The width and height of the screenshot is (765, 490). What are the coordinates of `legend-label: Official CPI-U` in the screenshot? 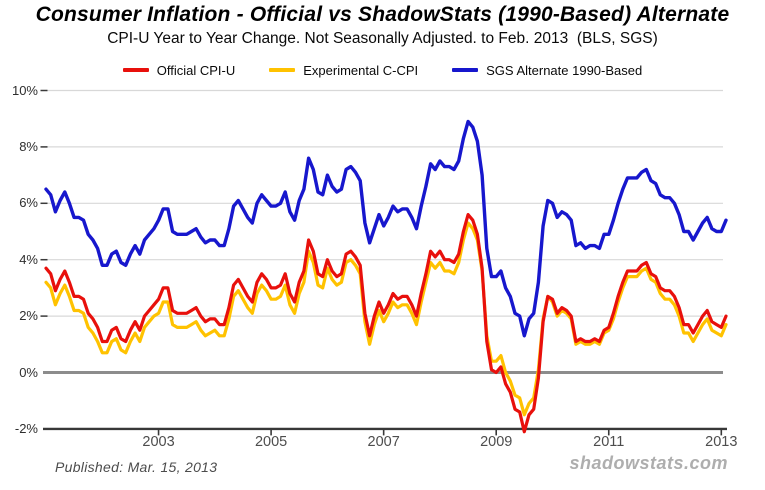 It's located at (196, 70).